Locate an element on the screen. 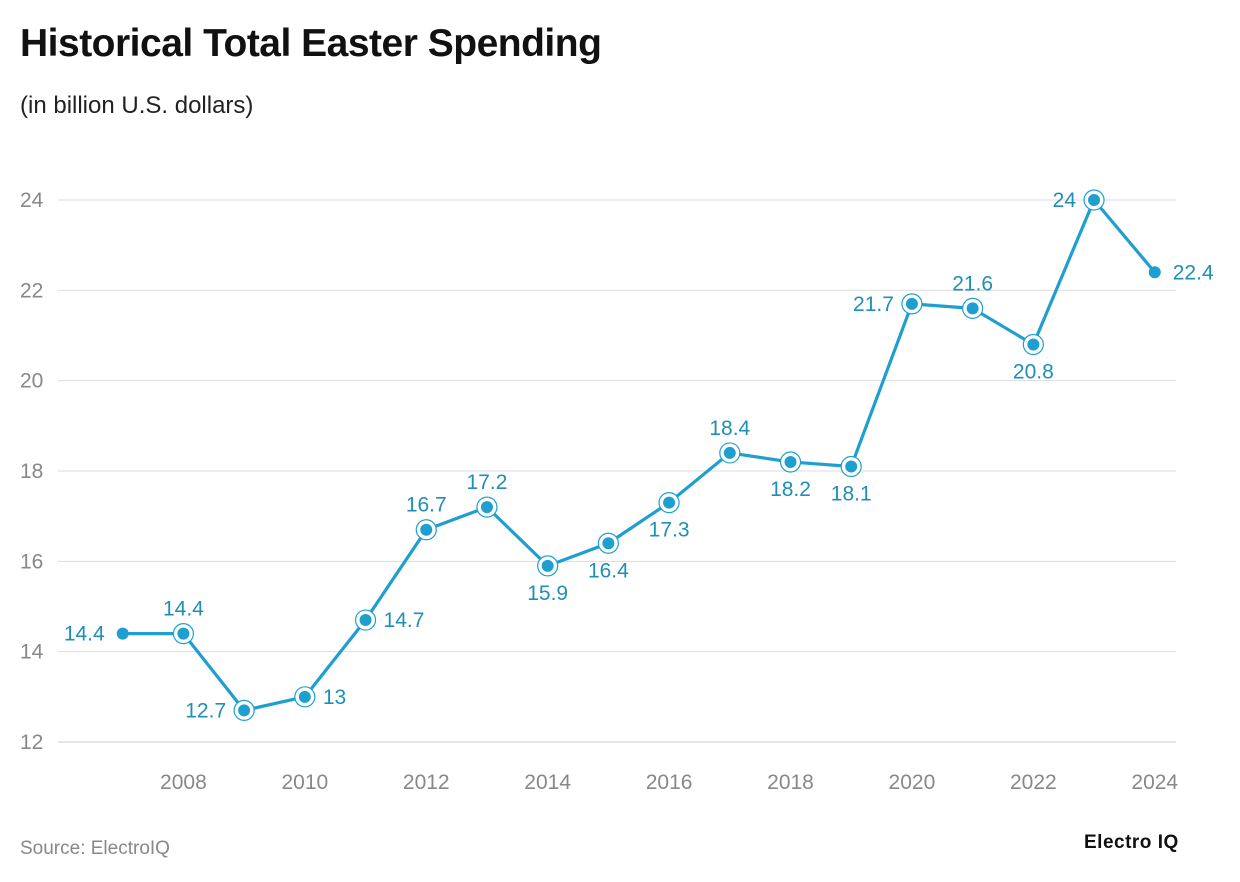 This screenshot has width=1240, height=882. brand-logo: Electro IQ is located at coordinates (1131, 842).